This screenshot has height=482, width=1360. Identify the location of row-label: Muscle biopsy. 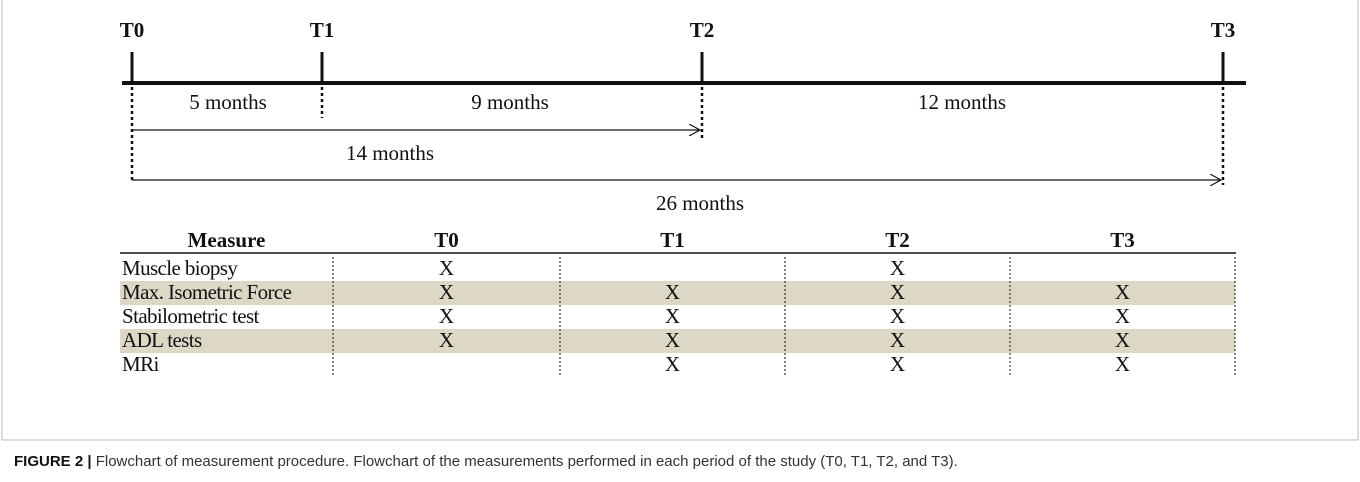
(180, 268).